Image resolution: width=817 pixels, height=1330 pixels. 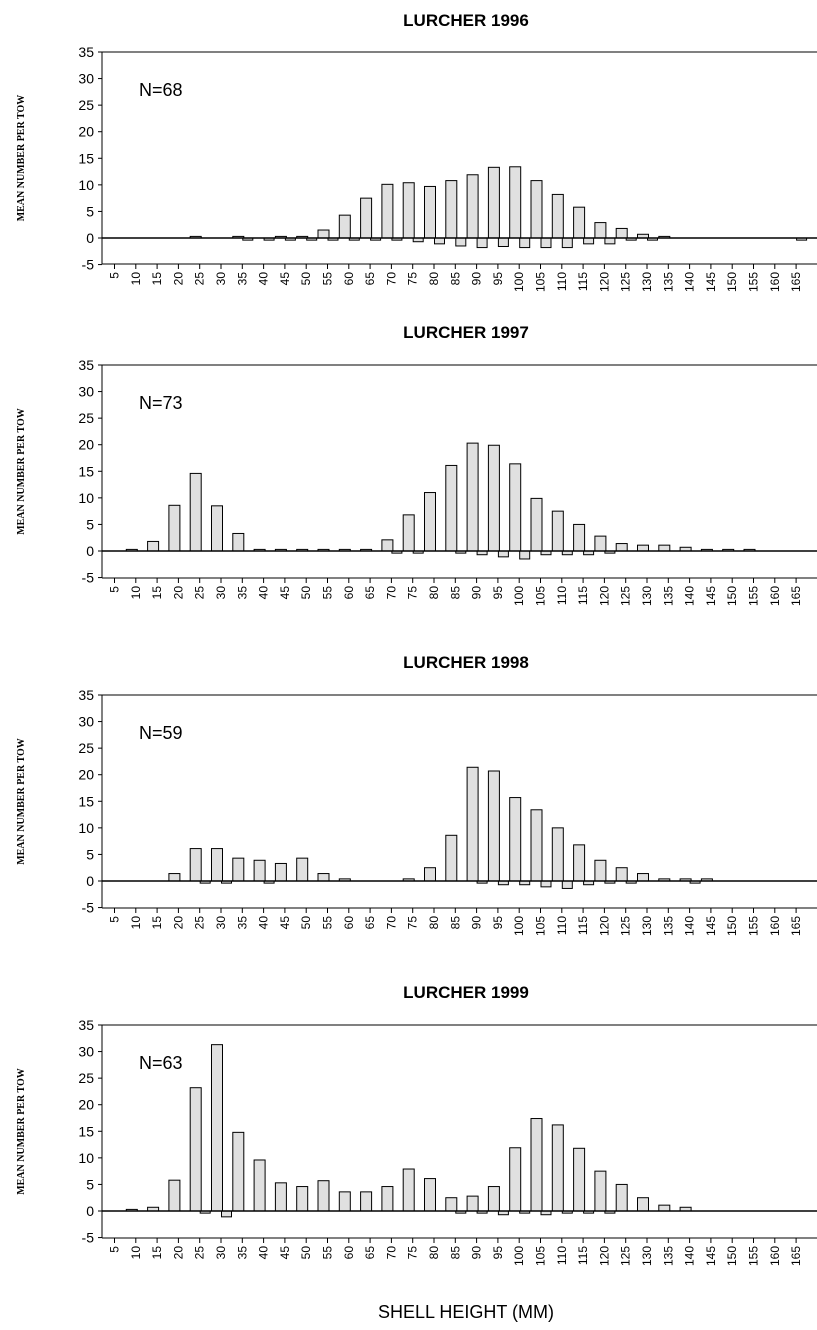 What do you see at coordinates (434, 279) in the screenshot?
I see `x-tick-label: 80` at bounding box center [434, 279].